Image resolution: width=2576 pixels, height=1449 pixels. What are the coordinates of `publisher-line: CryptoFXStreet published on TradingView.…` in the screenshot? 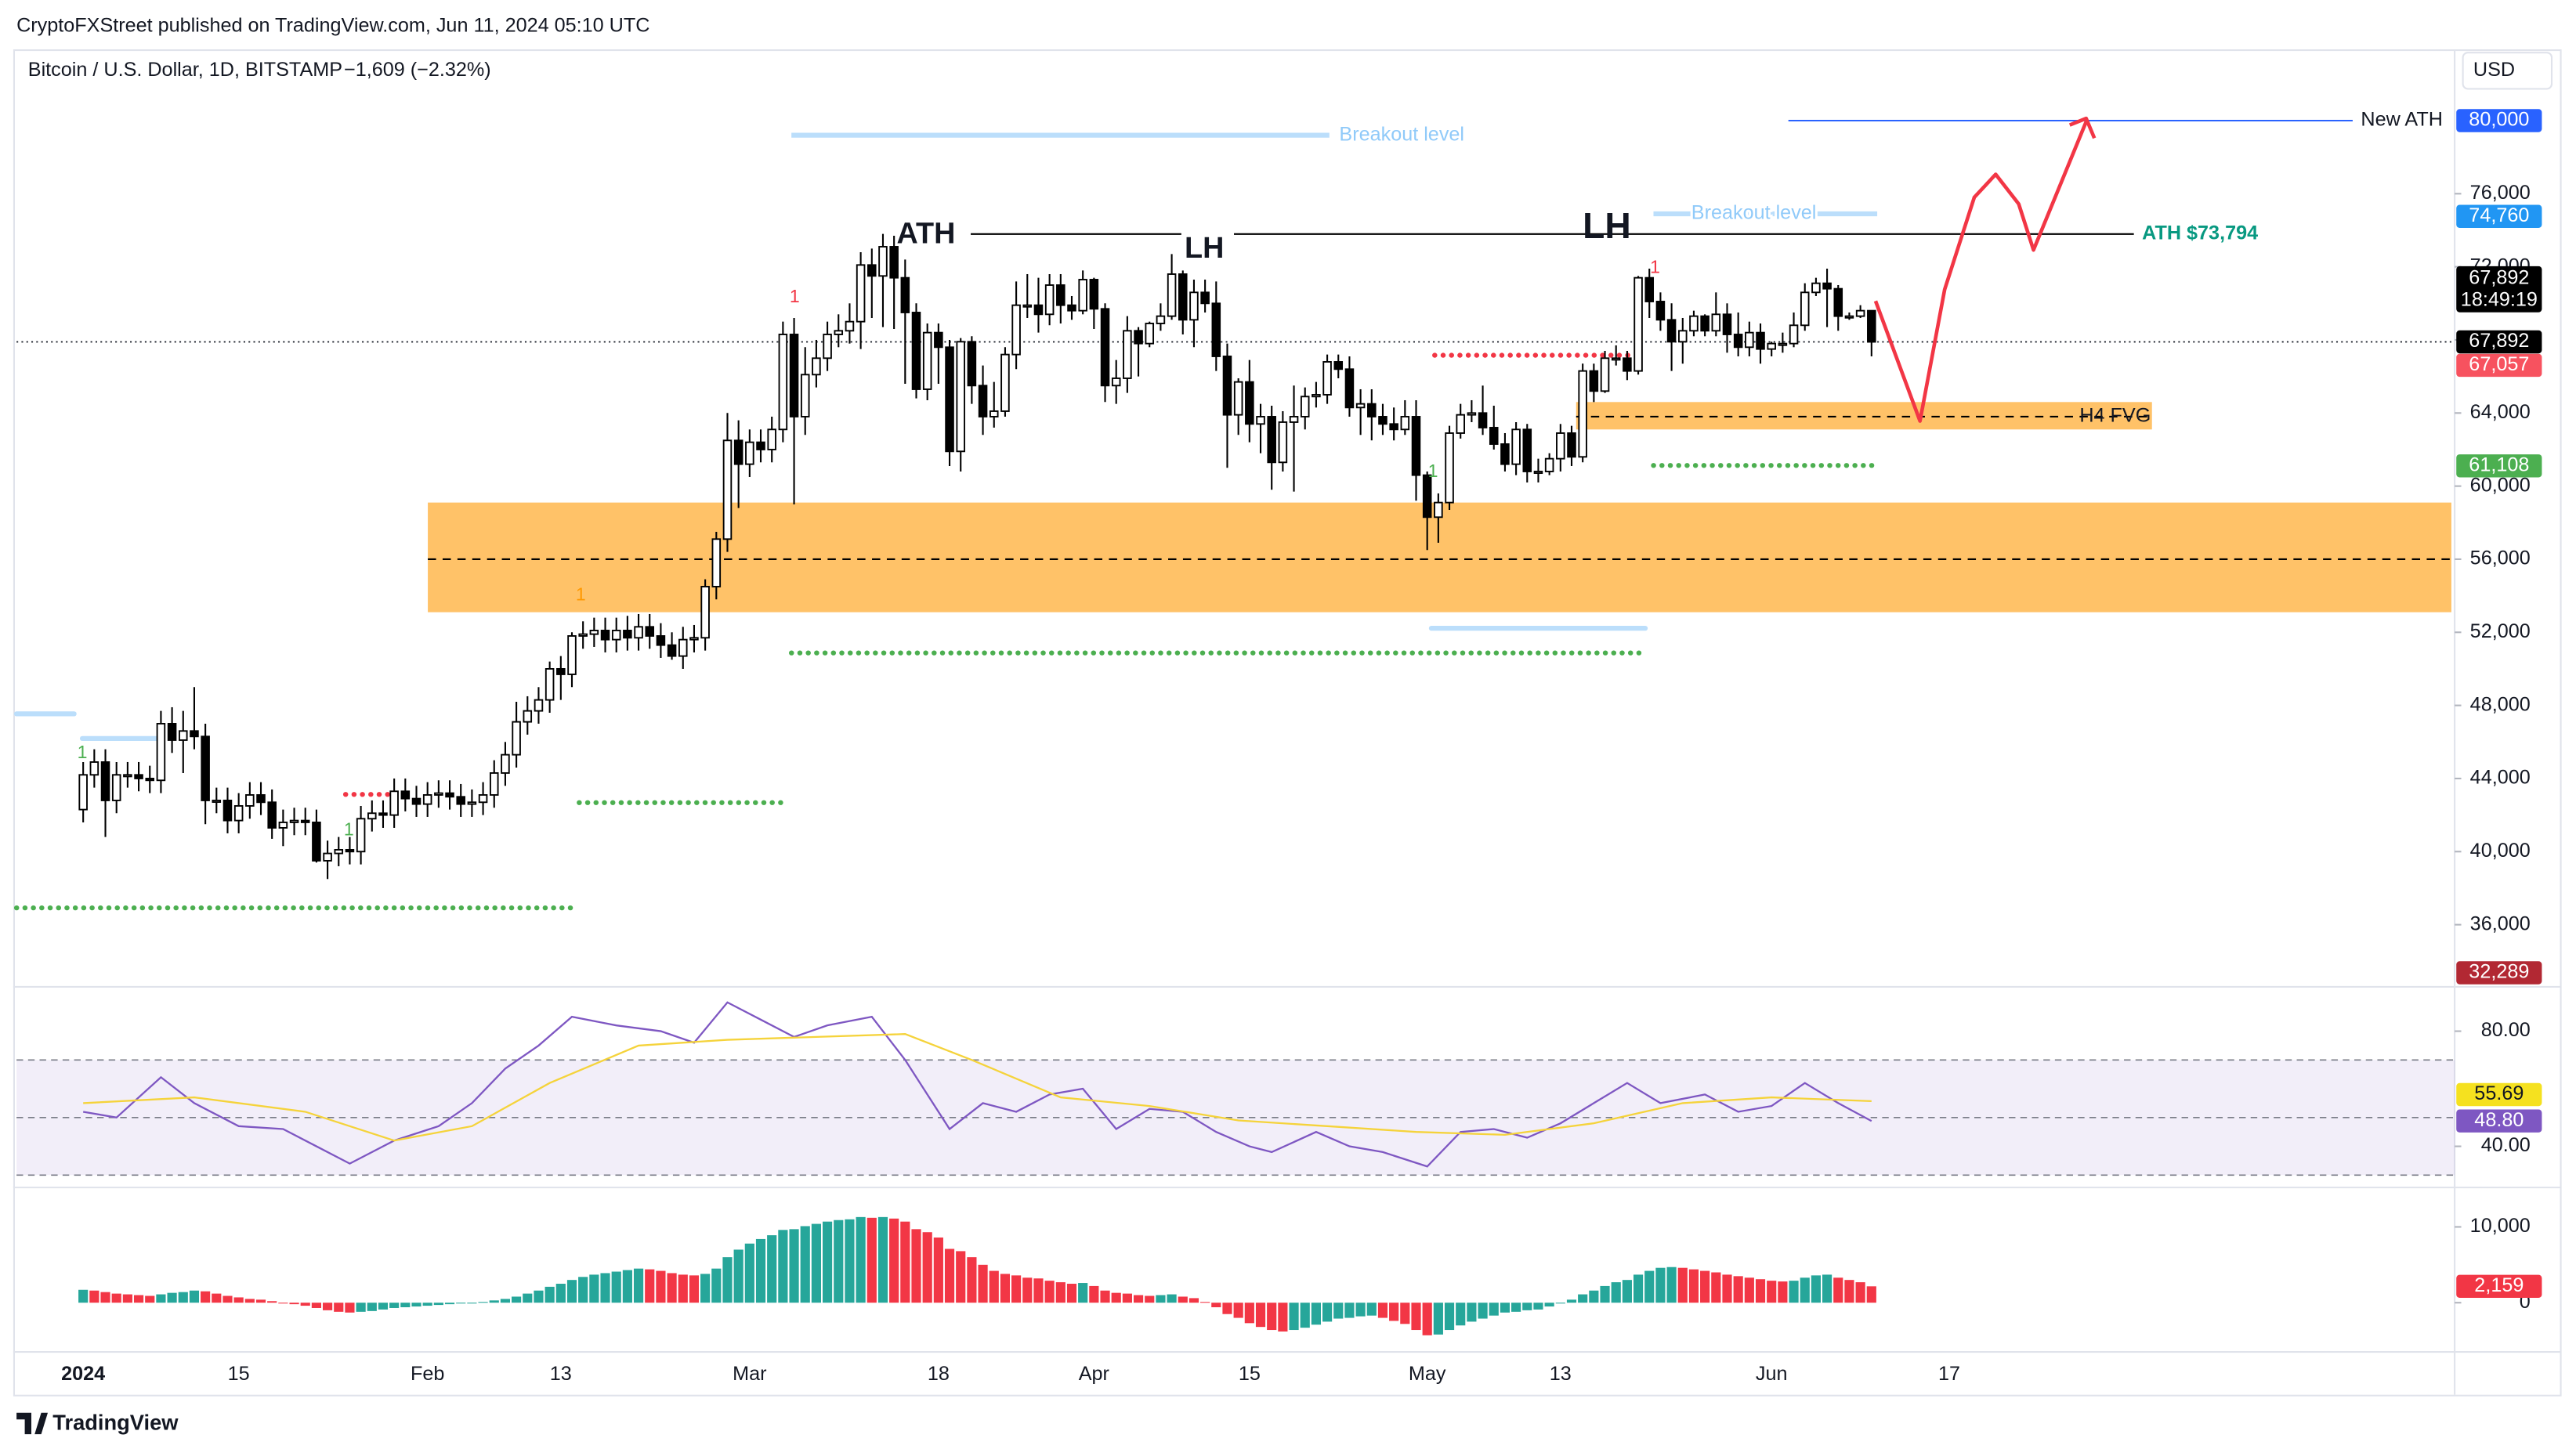 It's located at (333, 25).